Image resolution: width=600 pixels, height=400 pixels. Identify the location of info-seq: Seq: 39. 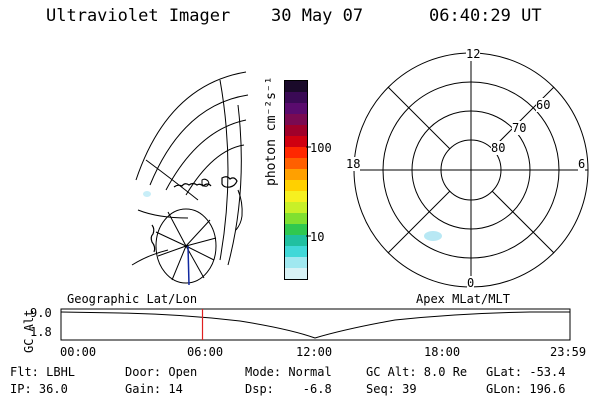
(391, 389).